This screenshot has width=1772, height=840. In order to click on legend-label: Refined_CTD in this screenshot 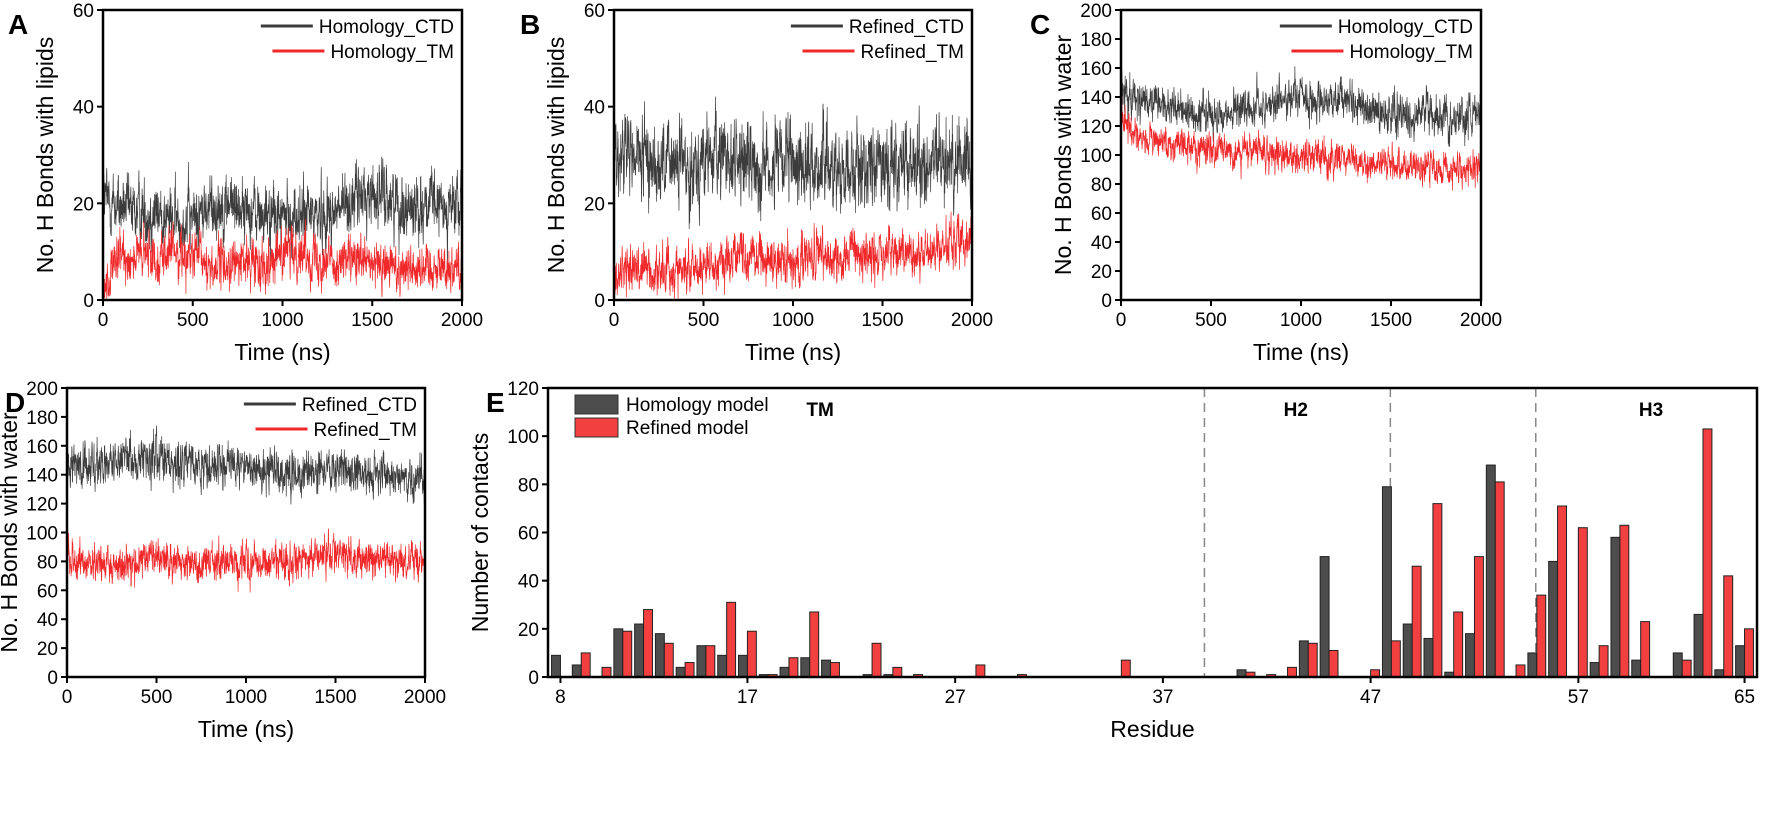, I will do `click(906, 27)`.